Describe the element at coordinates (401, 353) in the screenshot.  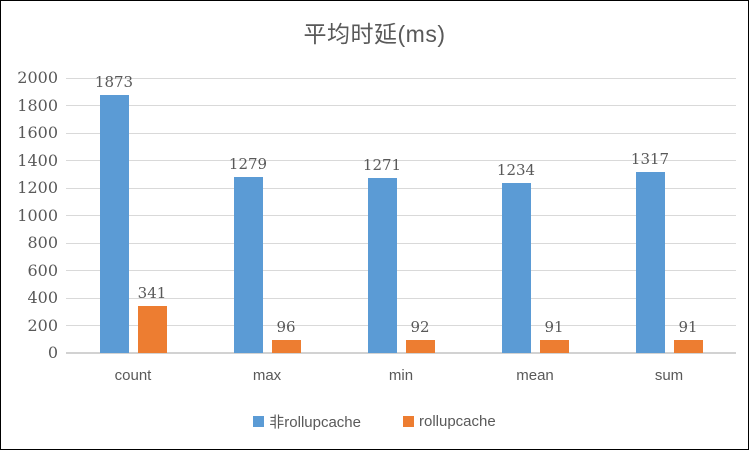
I see `x-axis-line` at that location.